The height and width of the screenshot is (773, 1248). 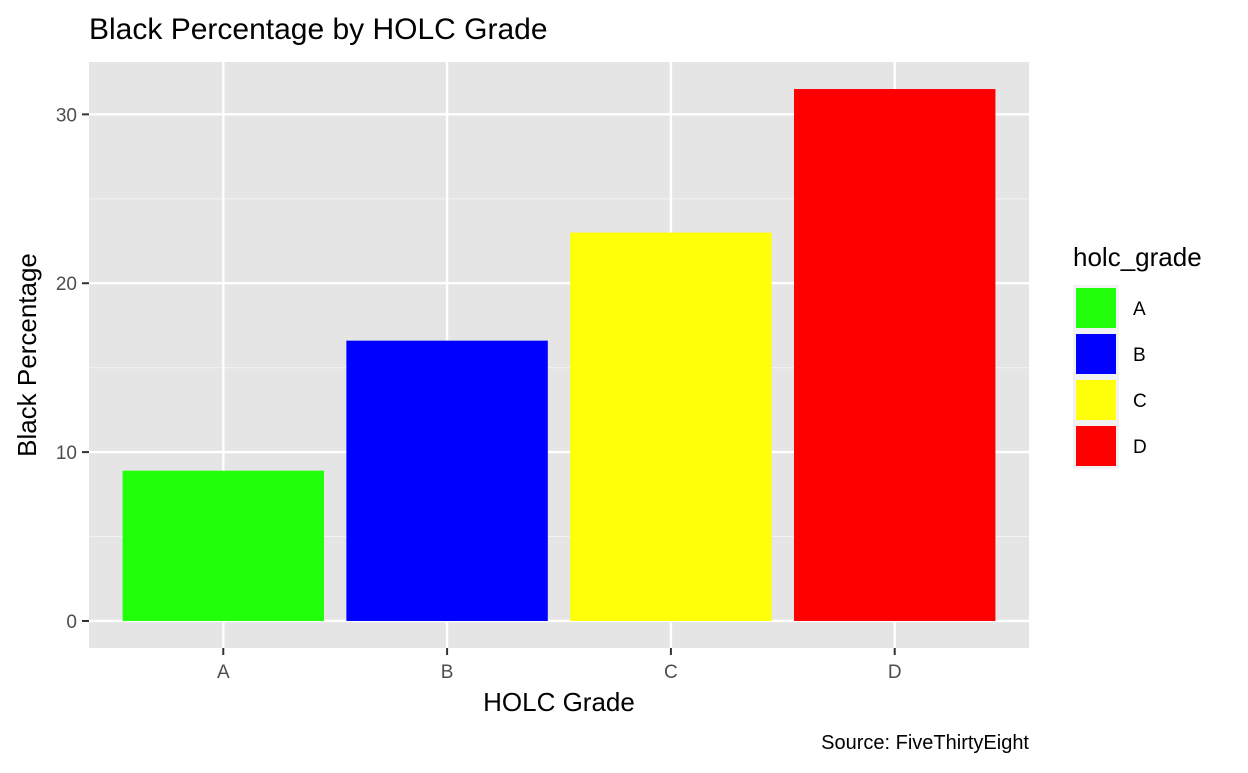 I want to click on bar-b, so click(x=447, y=480).